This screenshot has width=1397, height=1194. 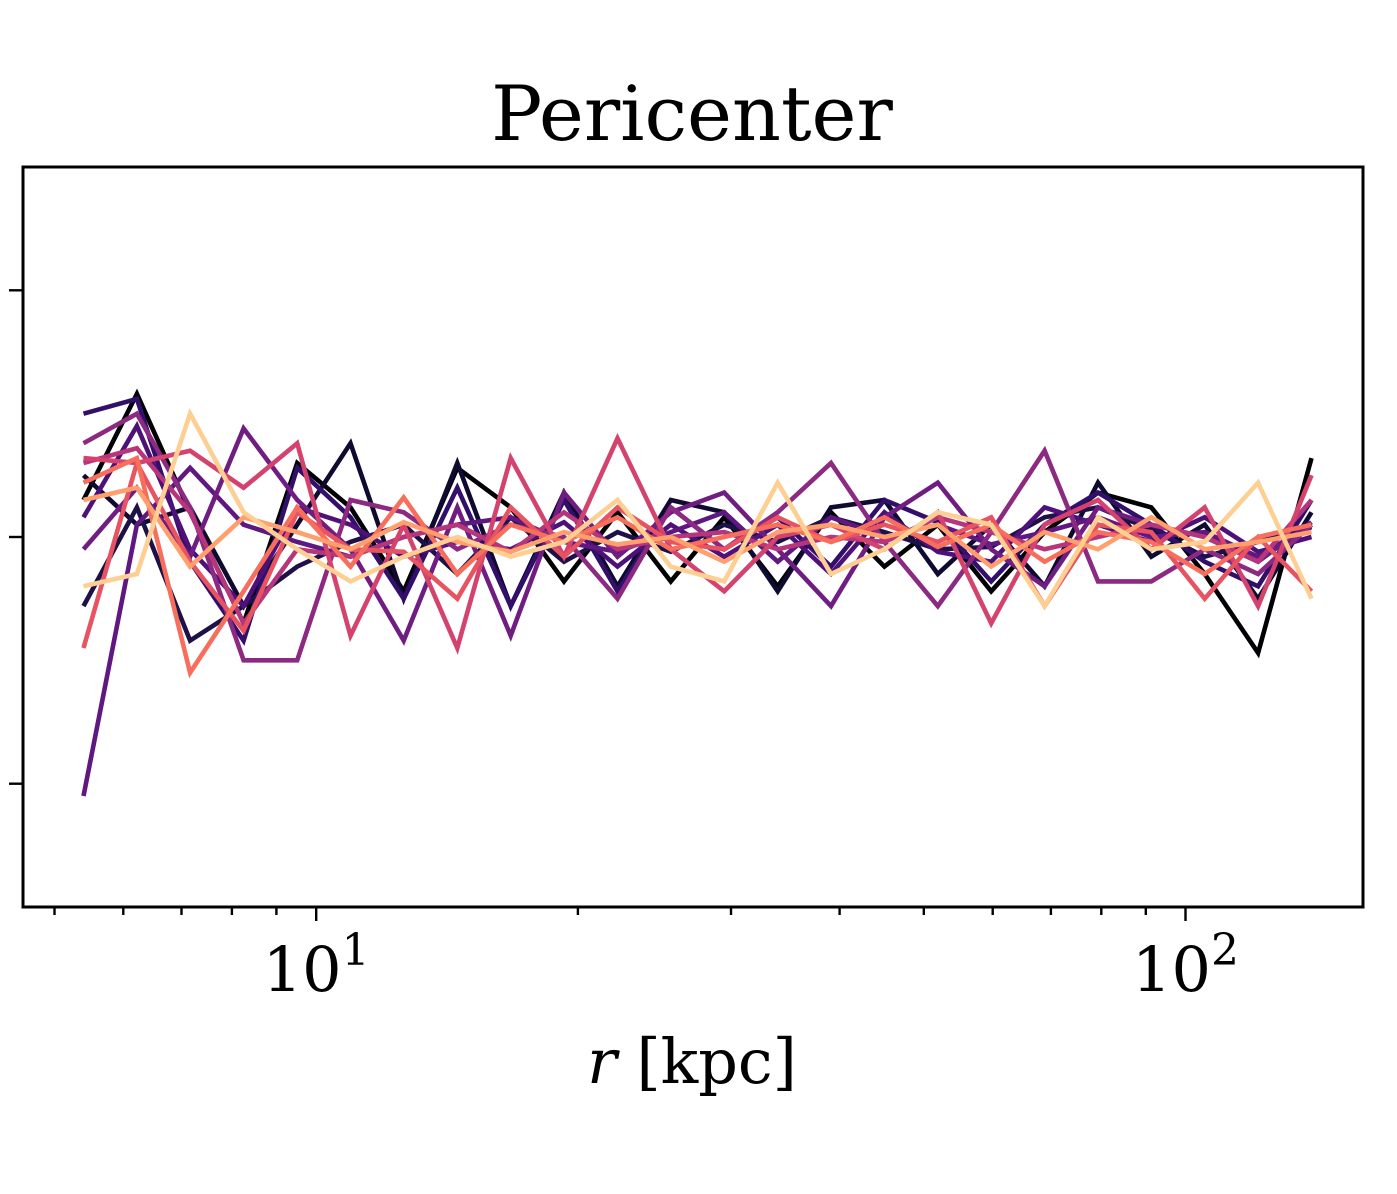 I want to click on x-axis-label-symbol: r, so click(x=603, y=1061).